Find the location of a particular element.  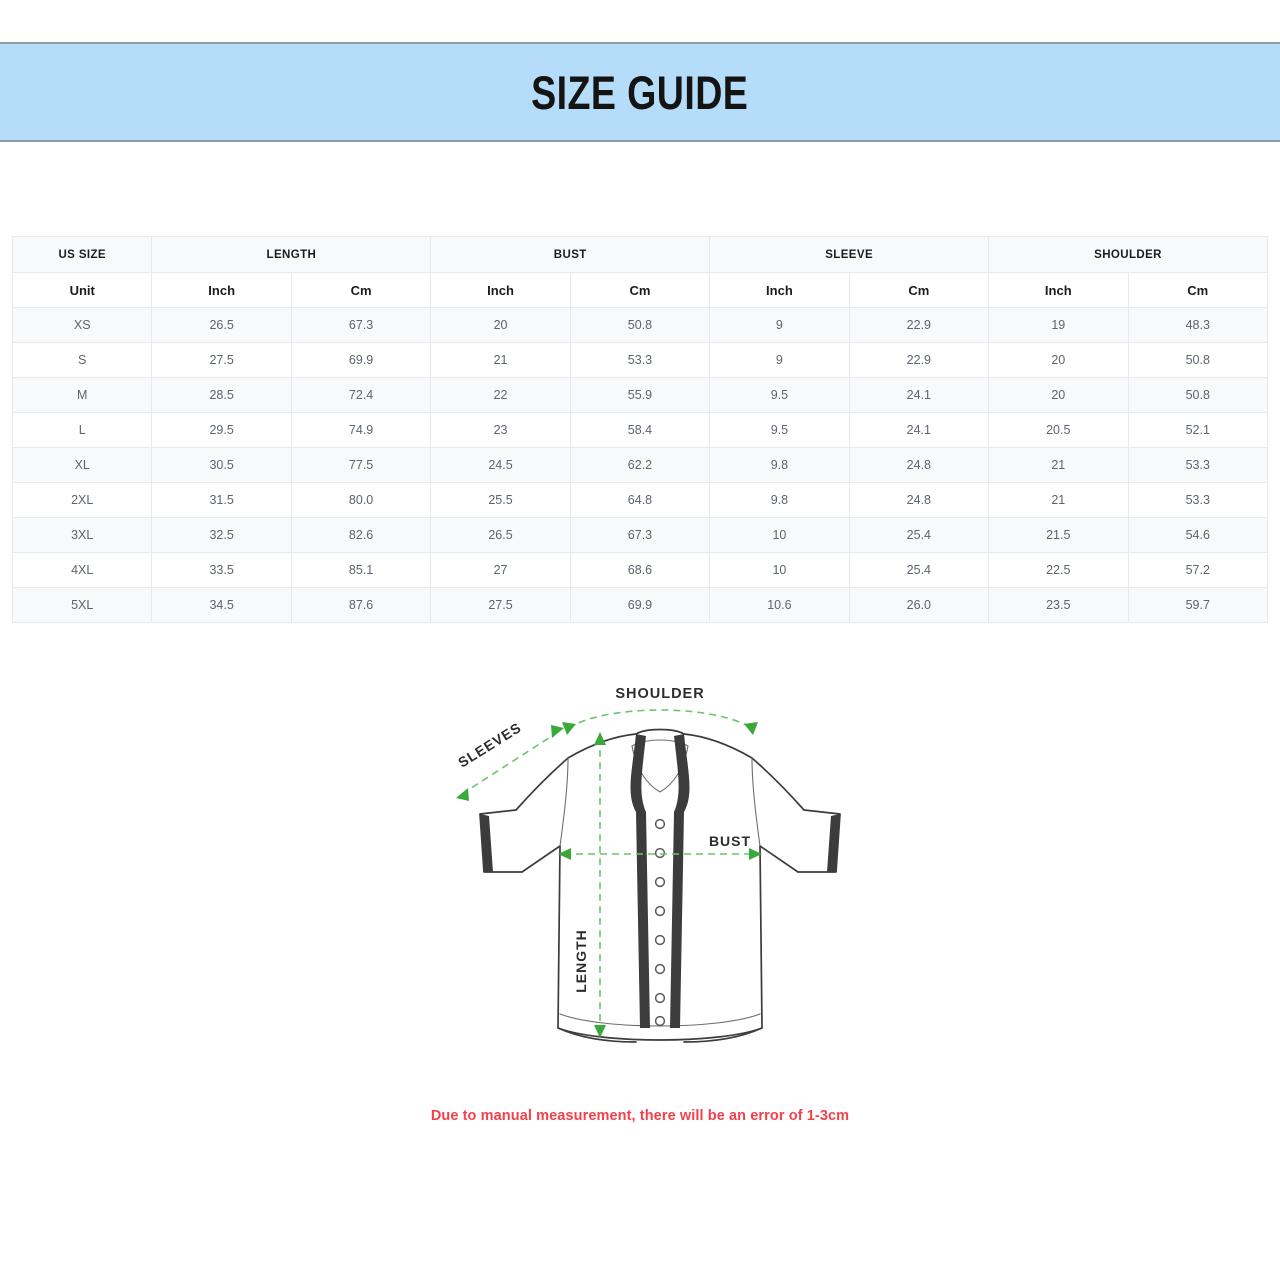

measurement-cell: 69.9 is located at coordinates (361, 360).